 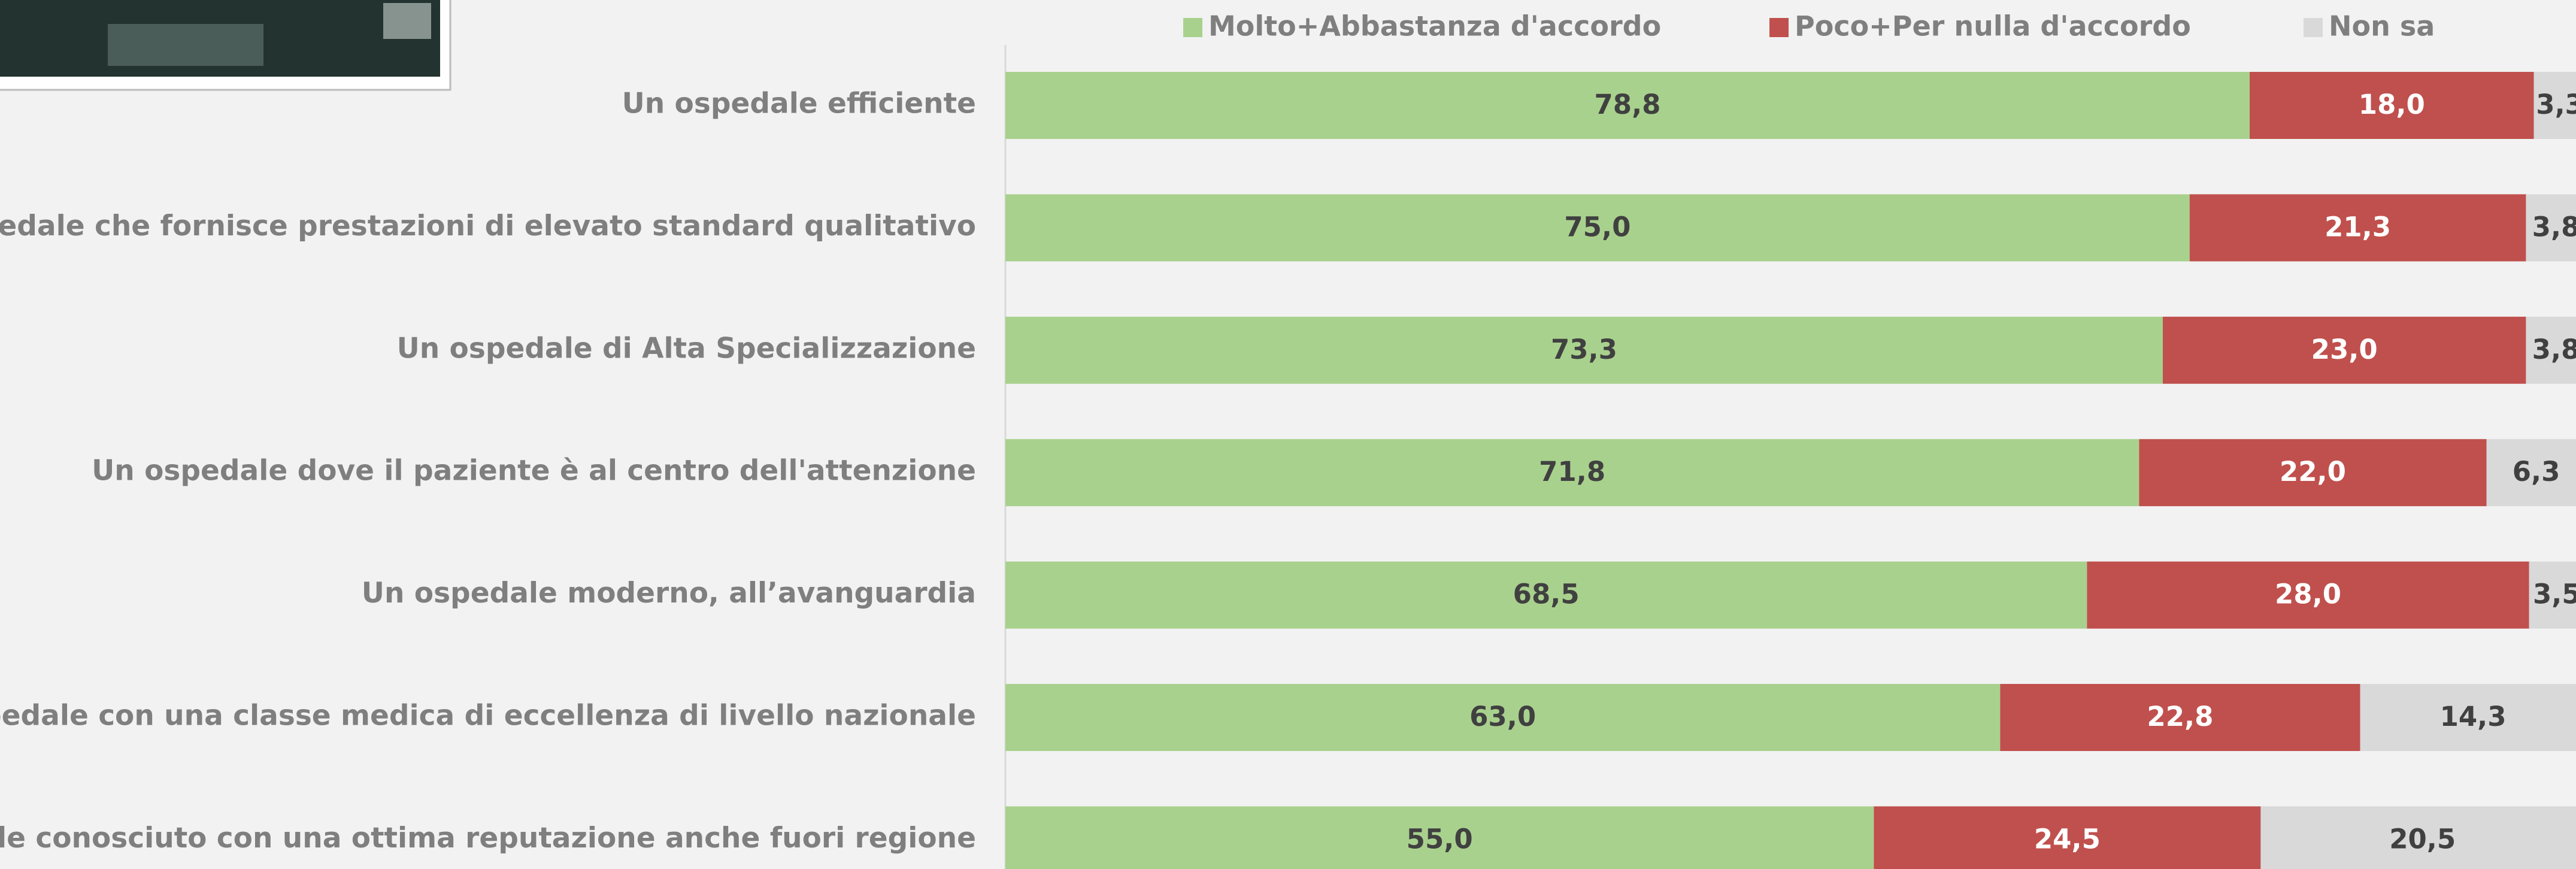 I want to click on photo-thumbnail, so click(x=225, y=46).